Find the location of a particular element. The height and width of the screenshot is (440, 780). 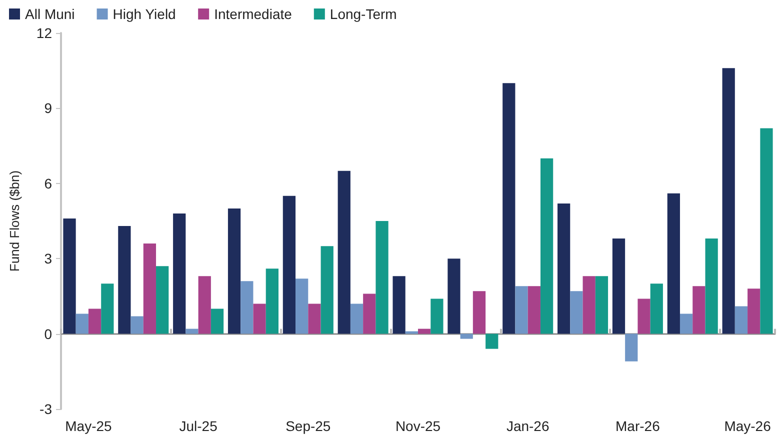

x-tick-label: Jul-25 is located at coordinates (198, 426).